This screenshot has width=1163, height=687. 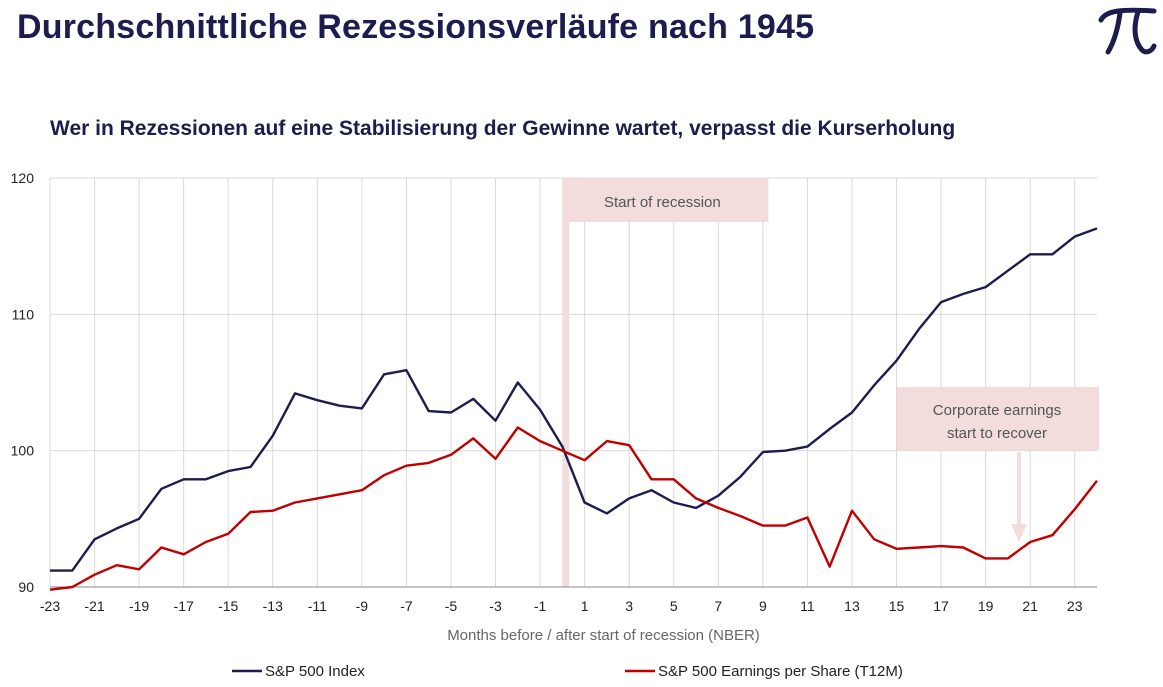 What do you see at coordinates (23, 178) in the screenshot?
I see `y-tick-label: 120` at bounding box center [23, 178].